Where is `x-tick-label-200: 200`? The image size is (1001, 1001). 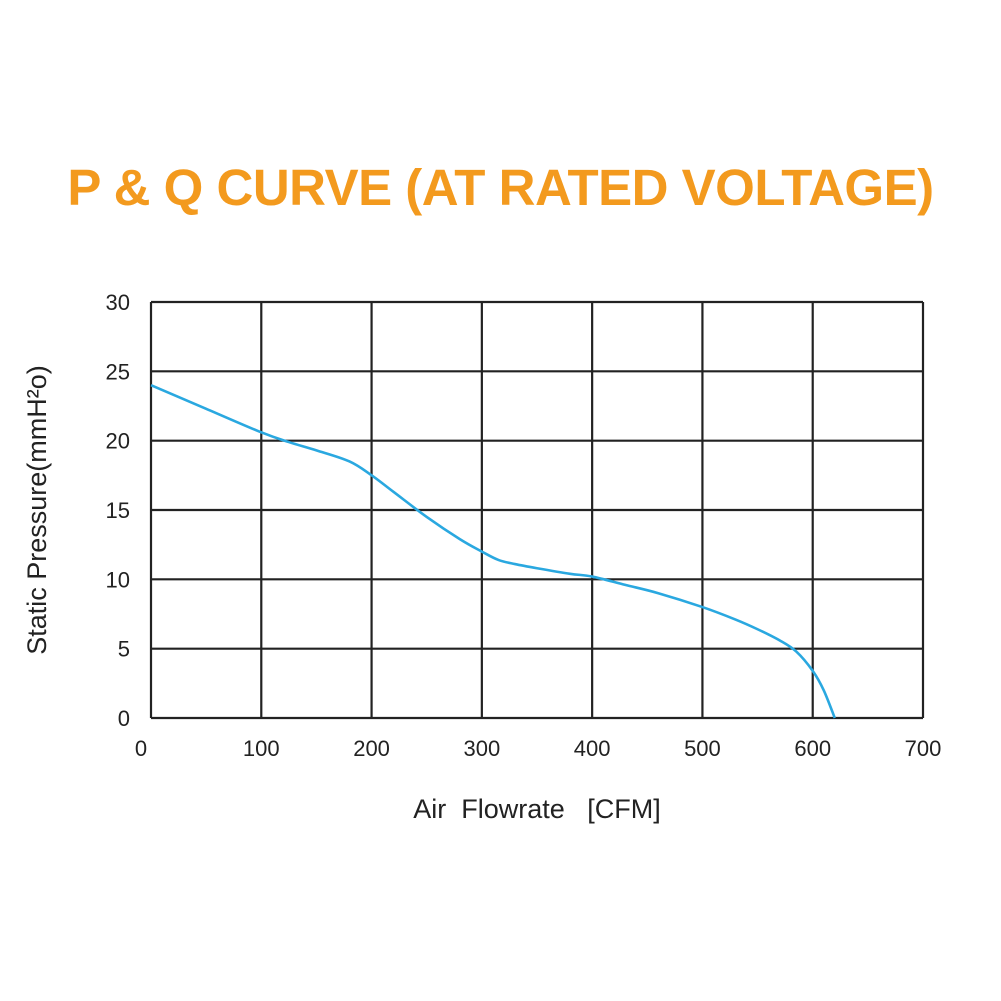 x-tick-label-200: 200 is located at coordinates (371, 748).